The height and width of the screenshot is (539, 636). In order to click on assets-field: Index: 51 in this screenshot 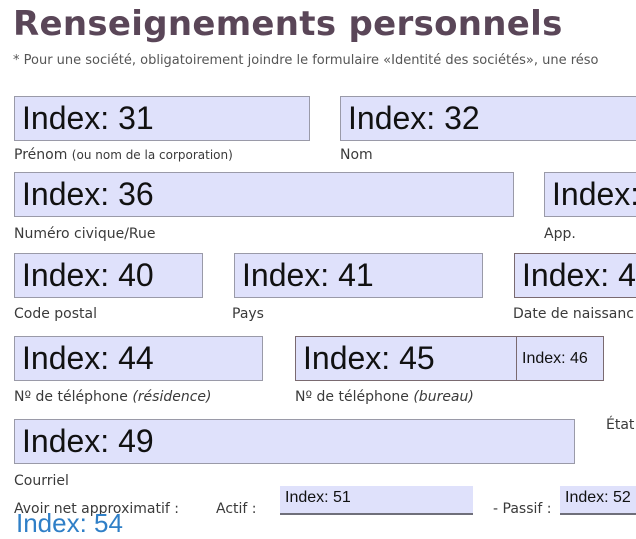, I will do `click(376, 500)`.